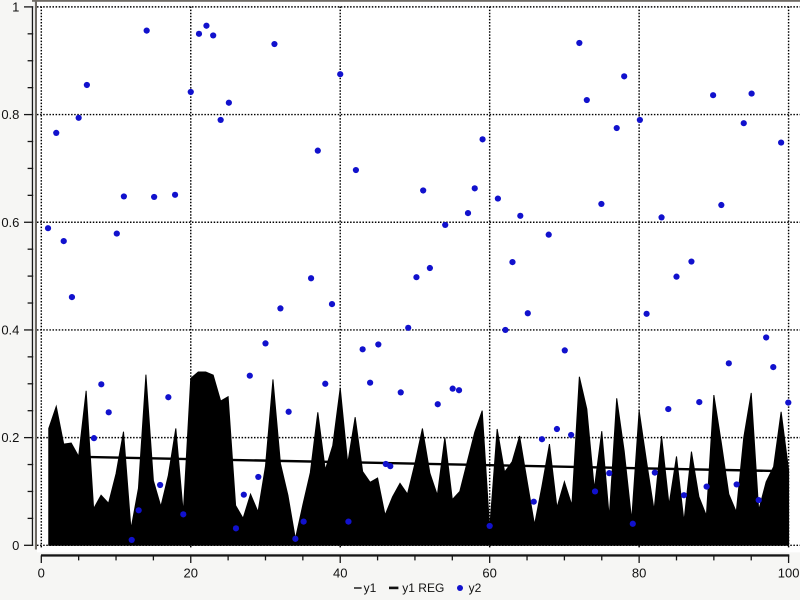 This screenshot has height=600, width=800. What do you see at coordinates (789, 573) in the screenshot?
I see `svg-text: 100` at bounding box center [789, 573].